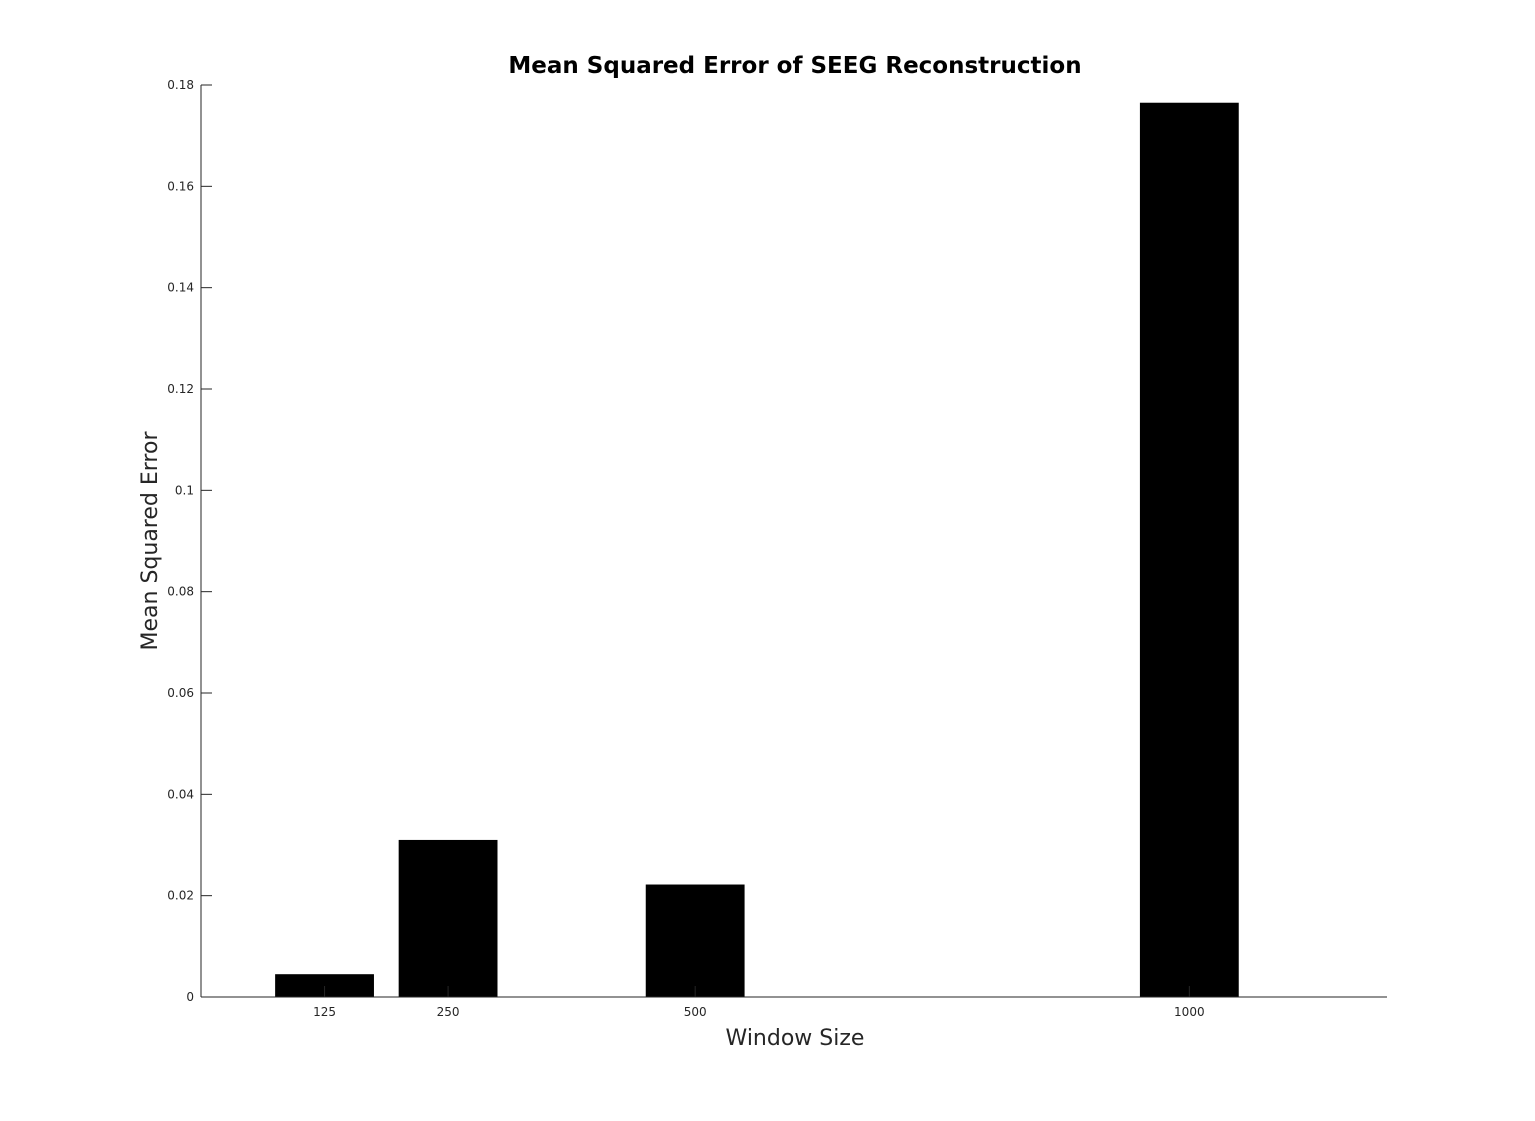 This screenshot has height=1121, width=1535. I want to click on y-tick-label: 0.1, so click(184, 490).